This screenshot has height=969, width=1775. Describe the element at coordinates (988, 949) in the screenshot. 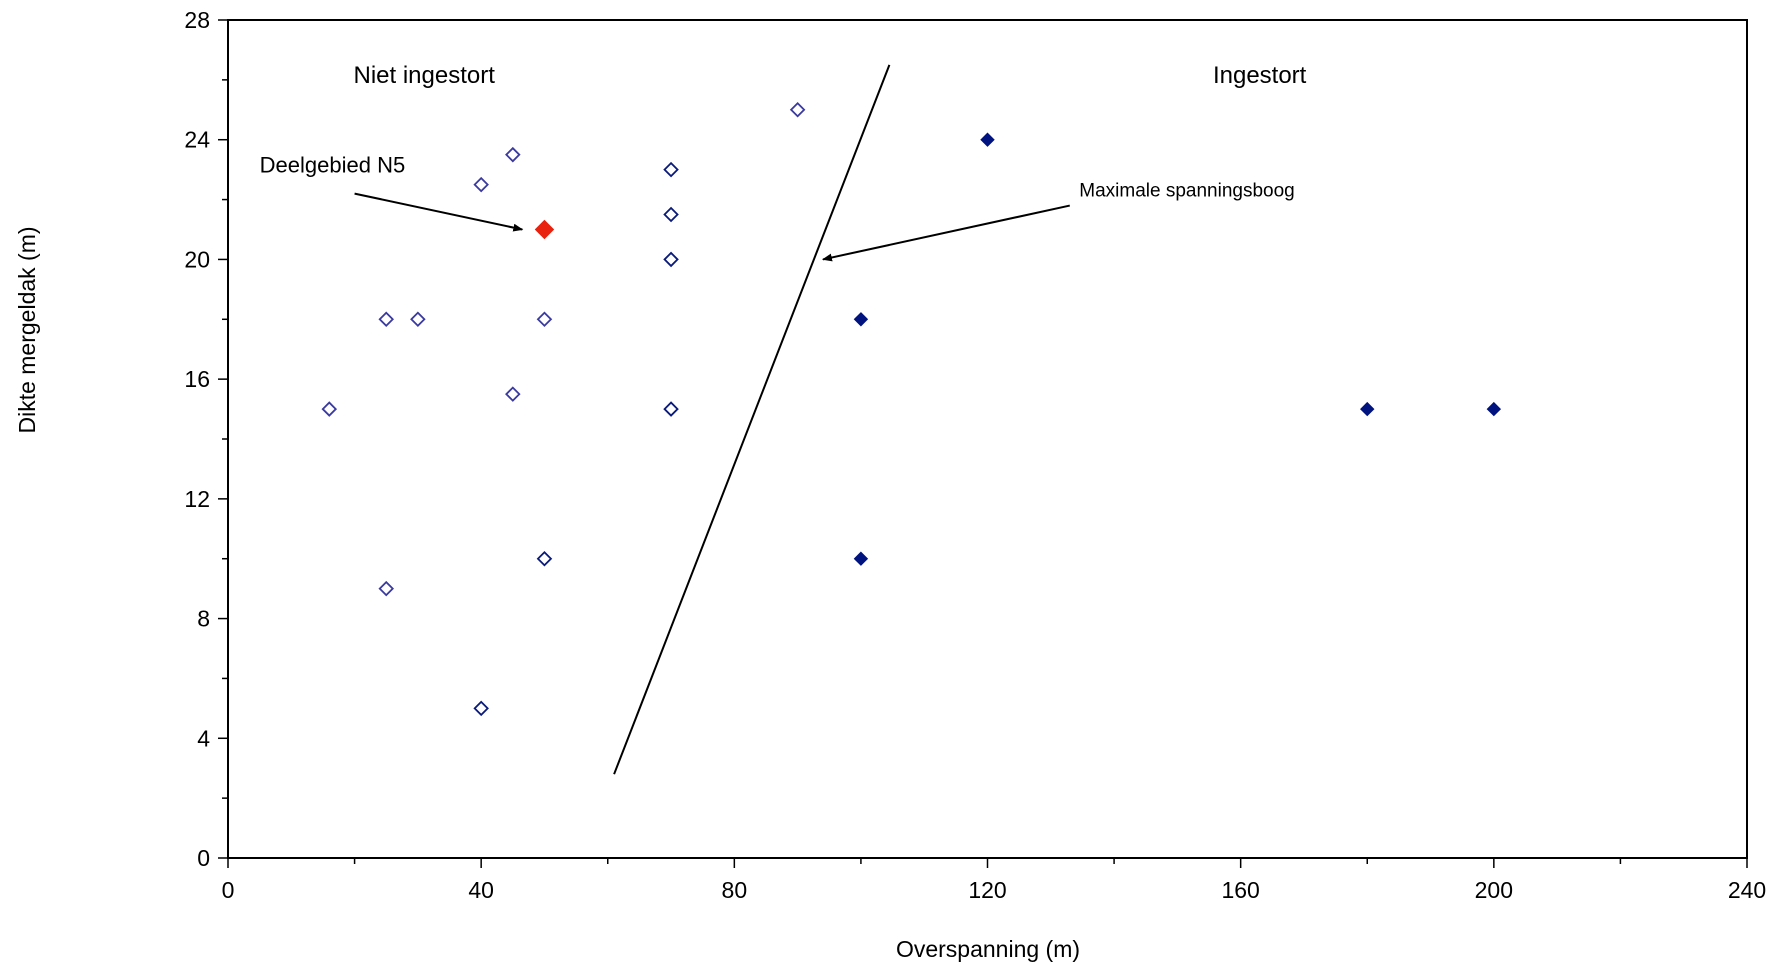

I see `x-axis-title: Overspanning (m)` at that location.